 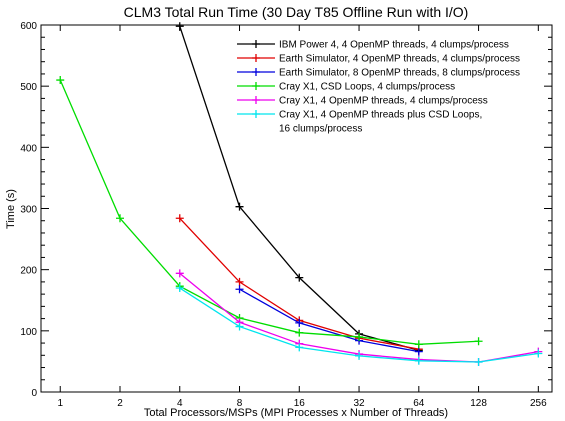 I want to click on y-tick-label: 200, so click(x=28, y=271).